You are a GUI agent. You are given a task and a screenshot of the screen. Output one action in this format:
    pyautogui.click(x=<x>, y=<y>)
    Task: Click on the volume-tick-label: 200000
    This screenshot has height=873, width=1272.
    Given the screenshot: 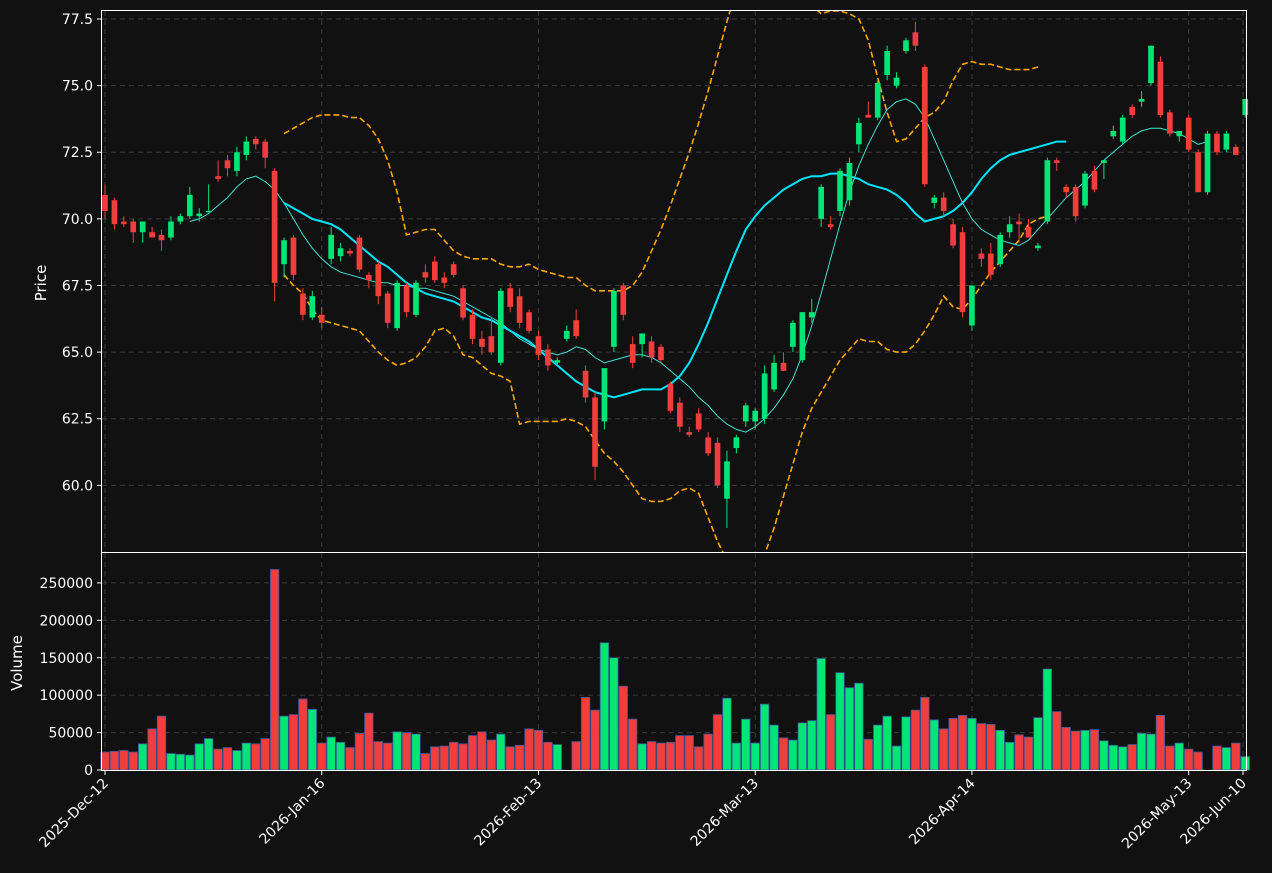 What is the action you would take?
    pyautogui.click(x=66, y=621)
    